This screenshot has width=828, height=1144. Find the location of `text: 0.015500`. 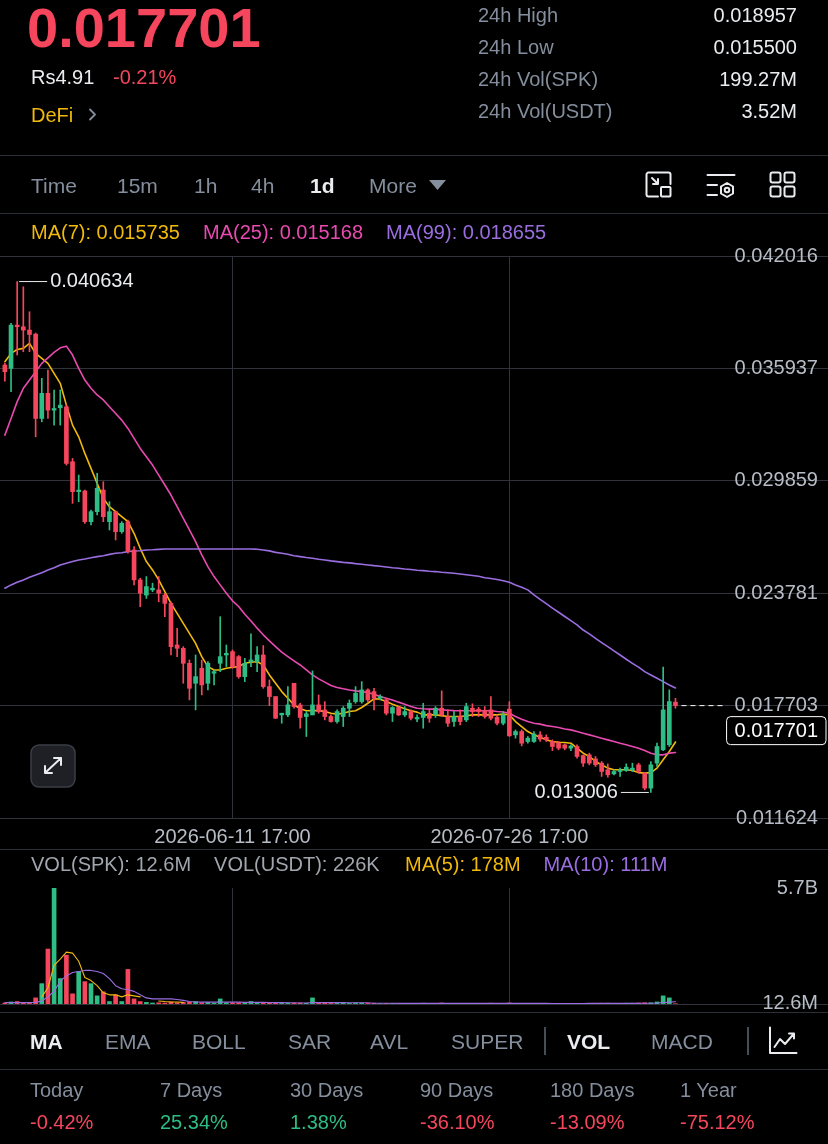

text: 0.015500 is located at coordinates (755, 47).